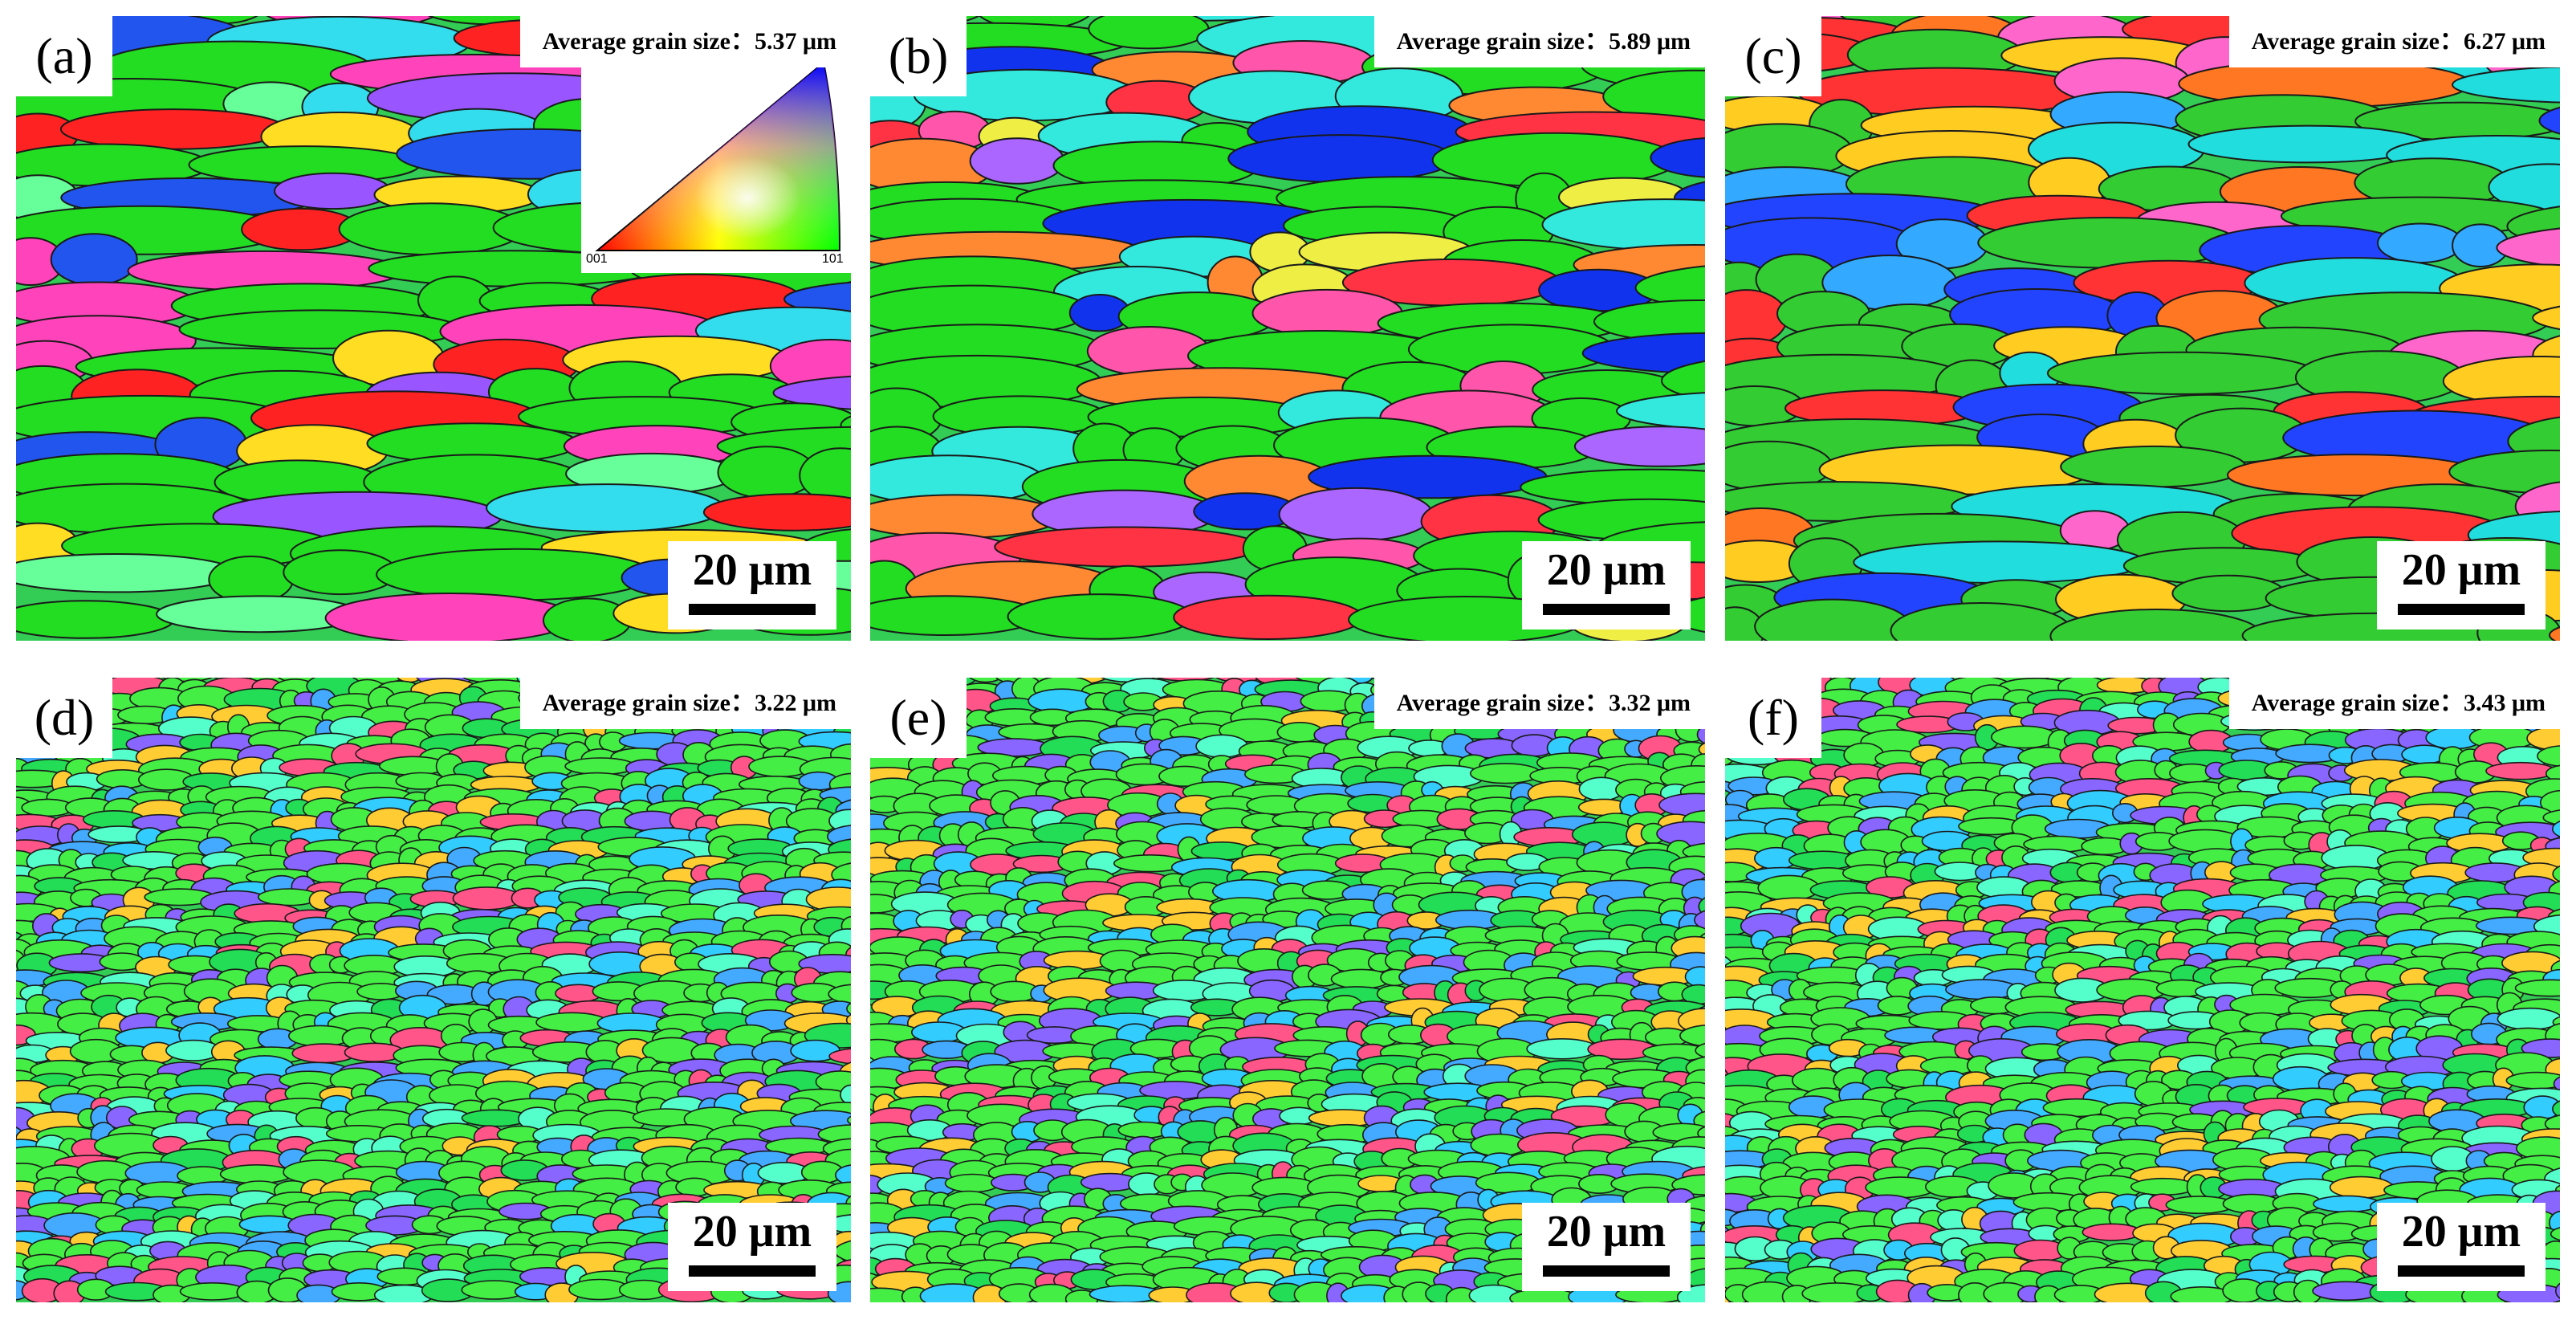 The width and height of the screenshot is (2576, 1320). What do you see at coordinates (1773, 718) in the screenshot?
I see `panel-label: (f)` at bounding box center [1773, 718].